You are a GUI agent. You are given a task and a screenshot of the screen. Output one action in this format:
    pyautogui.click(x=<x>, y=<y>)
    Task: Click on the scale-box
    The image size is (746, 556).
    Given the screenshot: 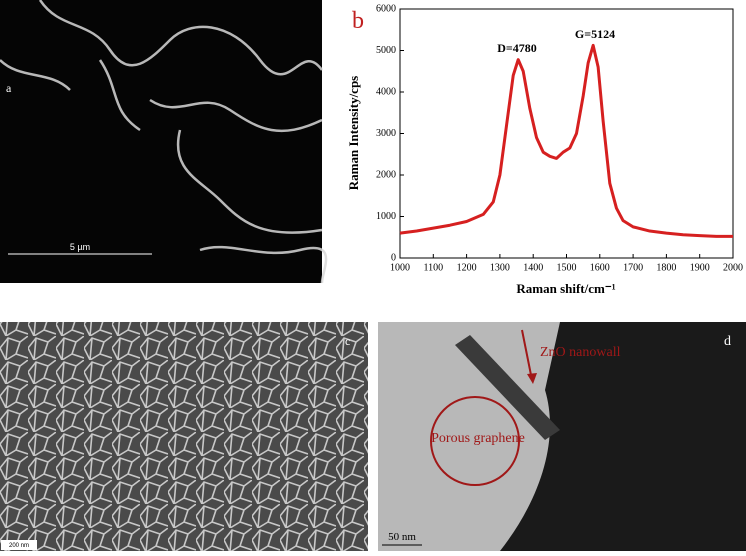 What is the action you would take?
    pyautogui.click(x=19, y=545)
    